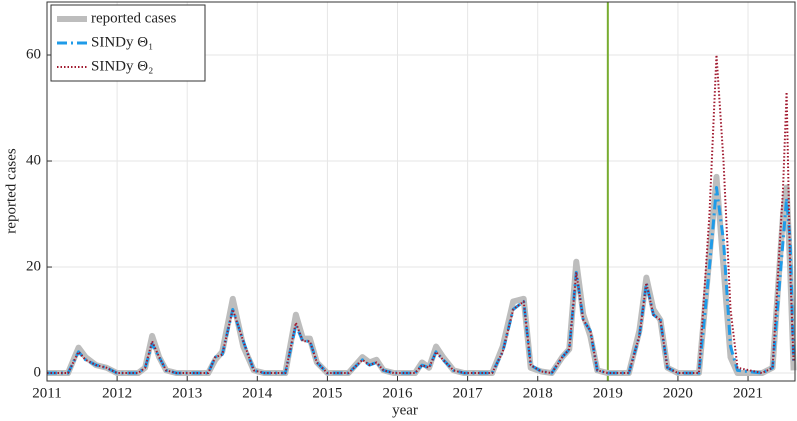 The height and width of the screenshot is (421, 797). I want to click on legend: reported cases SINDy Θ₁ SINDy Θ₂, so click(128, 43).